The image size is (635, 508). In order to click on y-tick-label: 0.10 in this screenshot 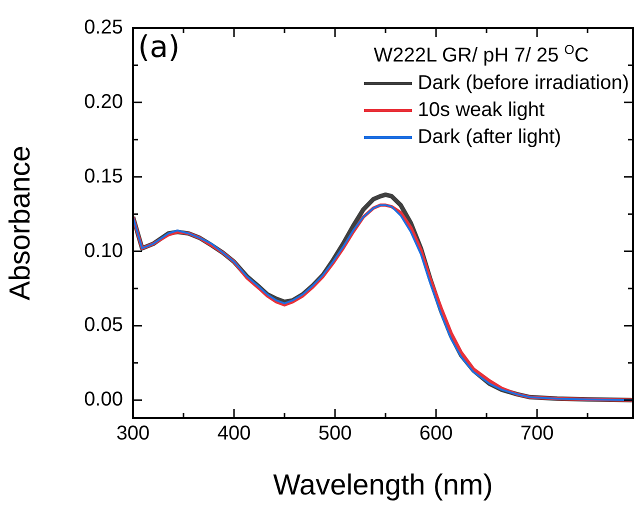, I will do `click(103, 251)`.